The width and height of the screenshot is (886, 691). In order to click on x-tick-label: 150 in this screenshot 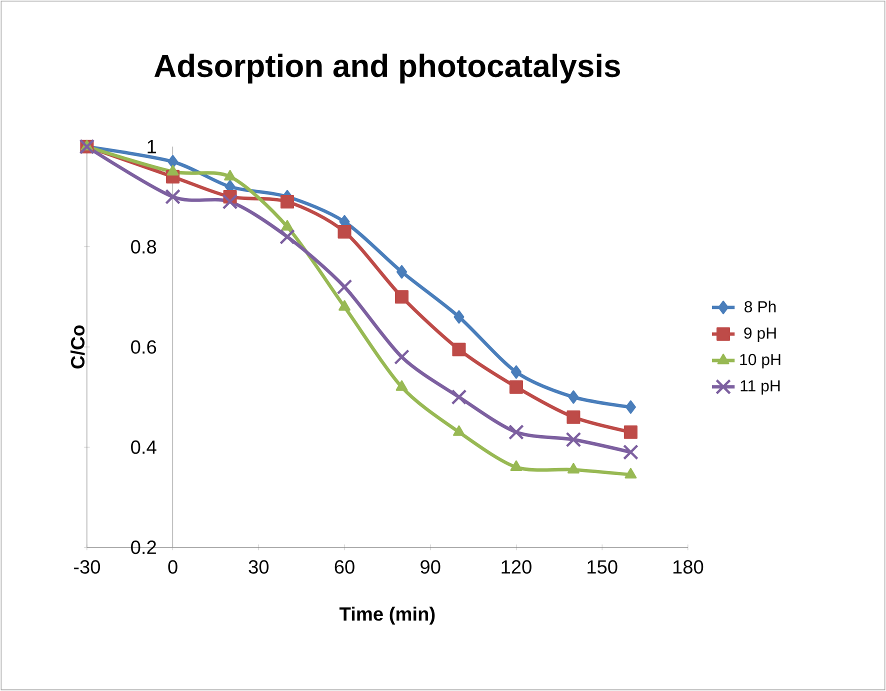, I will do `click(603, 567)`.